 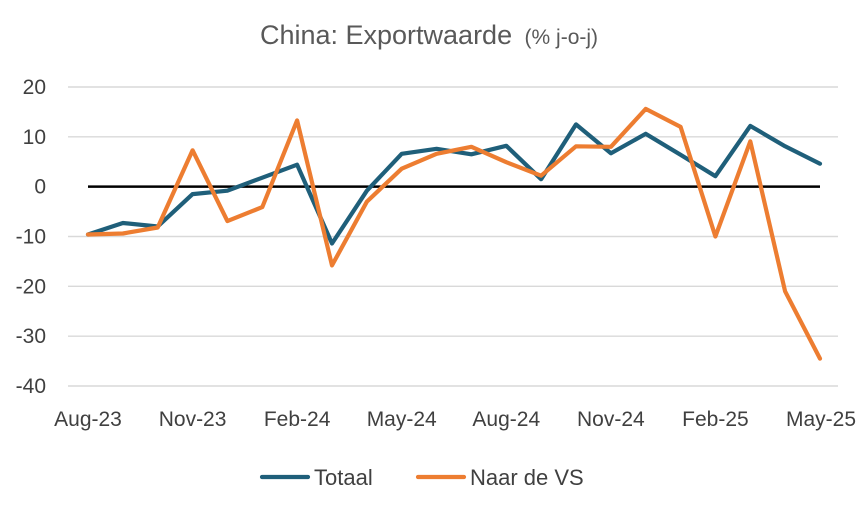 What do you see at coordinates (402, 419) in the screenshot?
I see `x-tick-label: May-24` at bounding box center [402, 419].